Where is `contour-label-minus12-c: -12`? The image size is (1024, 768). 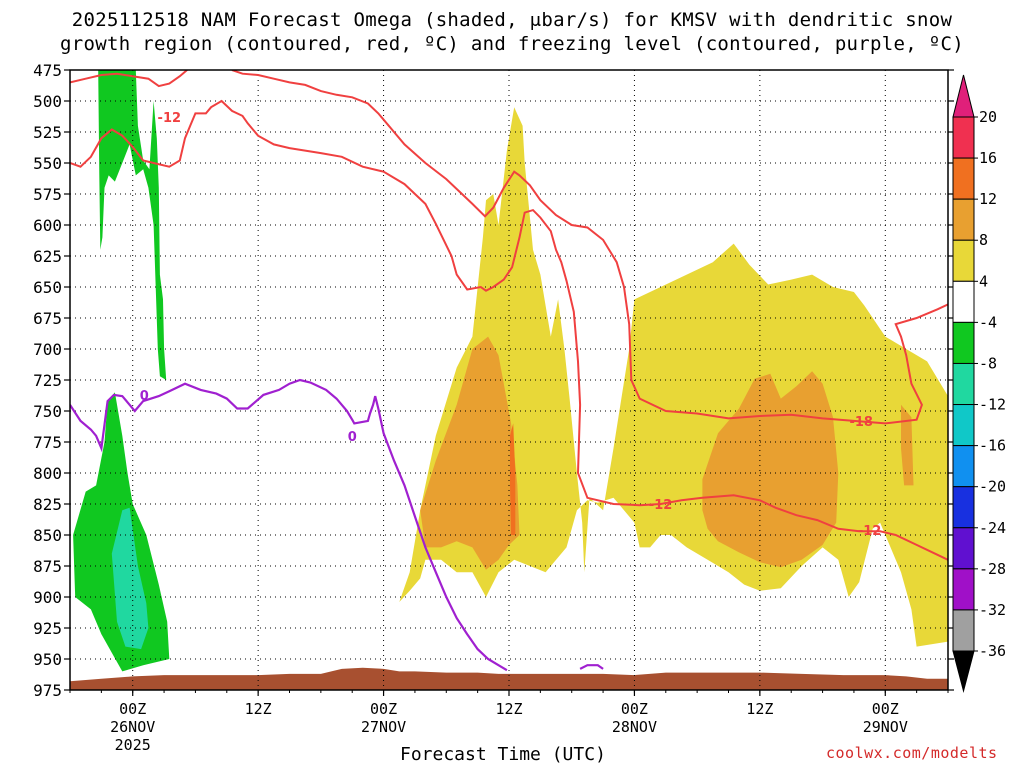
contour-label-minus12-c: -12 is located at coordinates (870, 531).